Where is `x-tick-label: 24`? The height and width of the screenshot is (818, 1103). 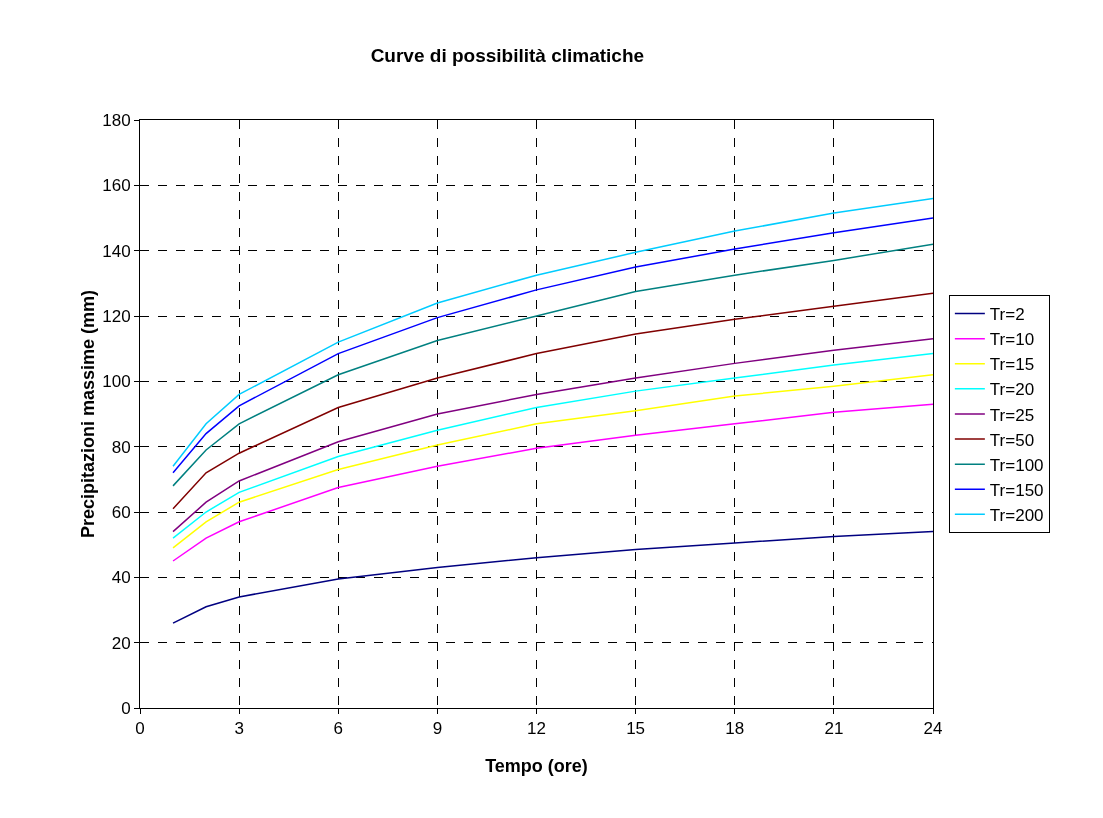 x-tick-label: 24 is located at coordinates (933, 729).